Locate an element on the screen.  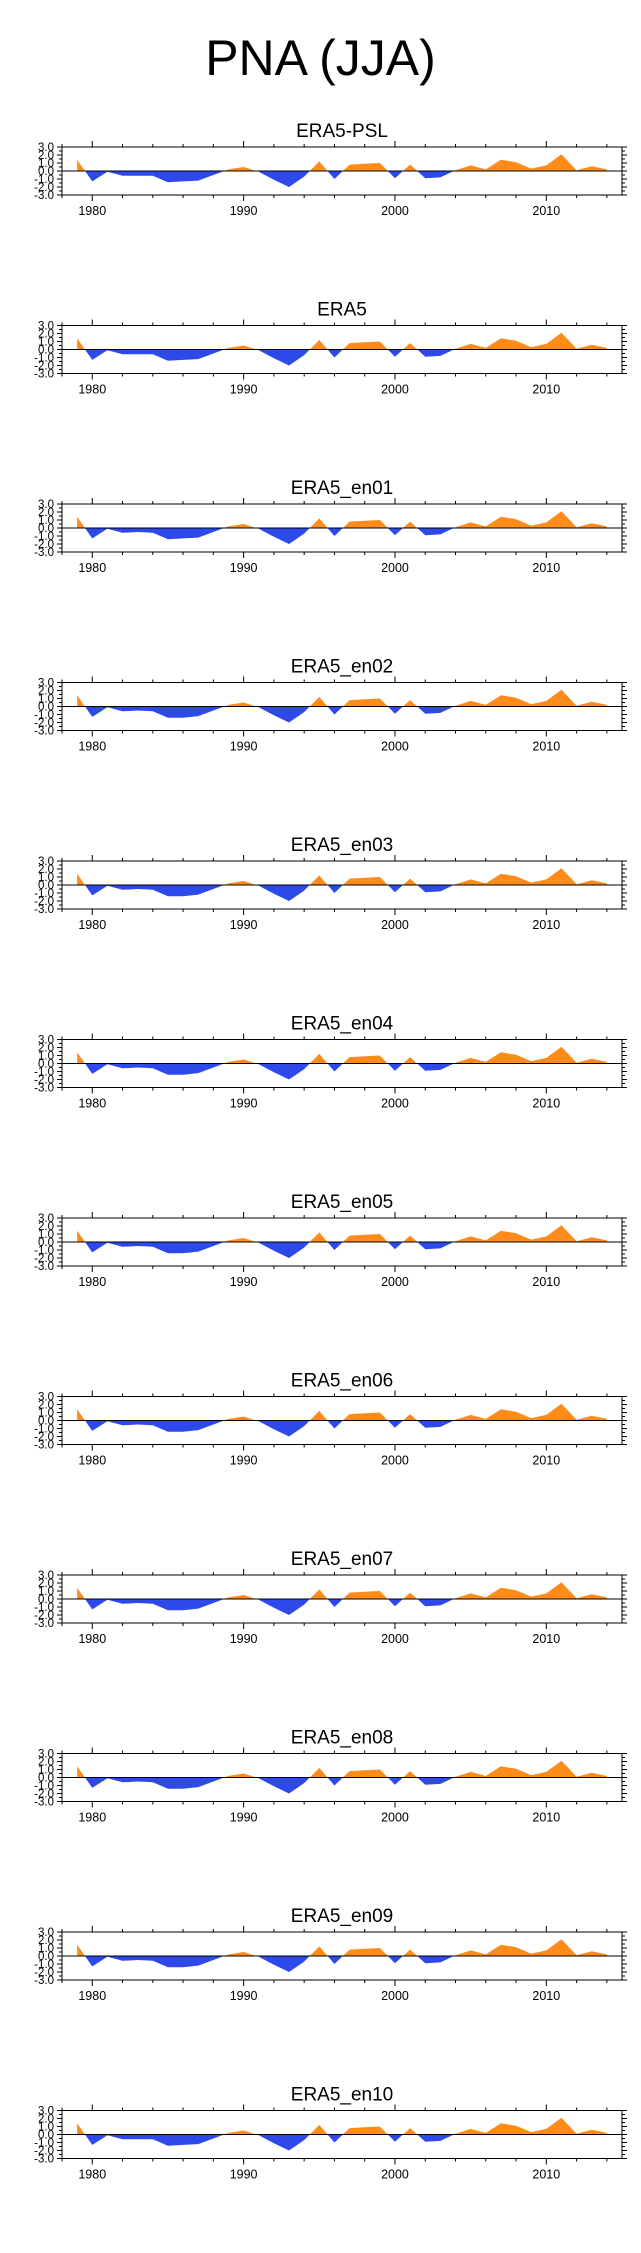
chart-title: ERA5_en02 is located at coordinates (342, 667).